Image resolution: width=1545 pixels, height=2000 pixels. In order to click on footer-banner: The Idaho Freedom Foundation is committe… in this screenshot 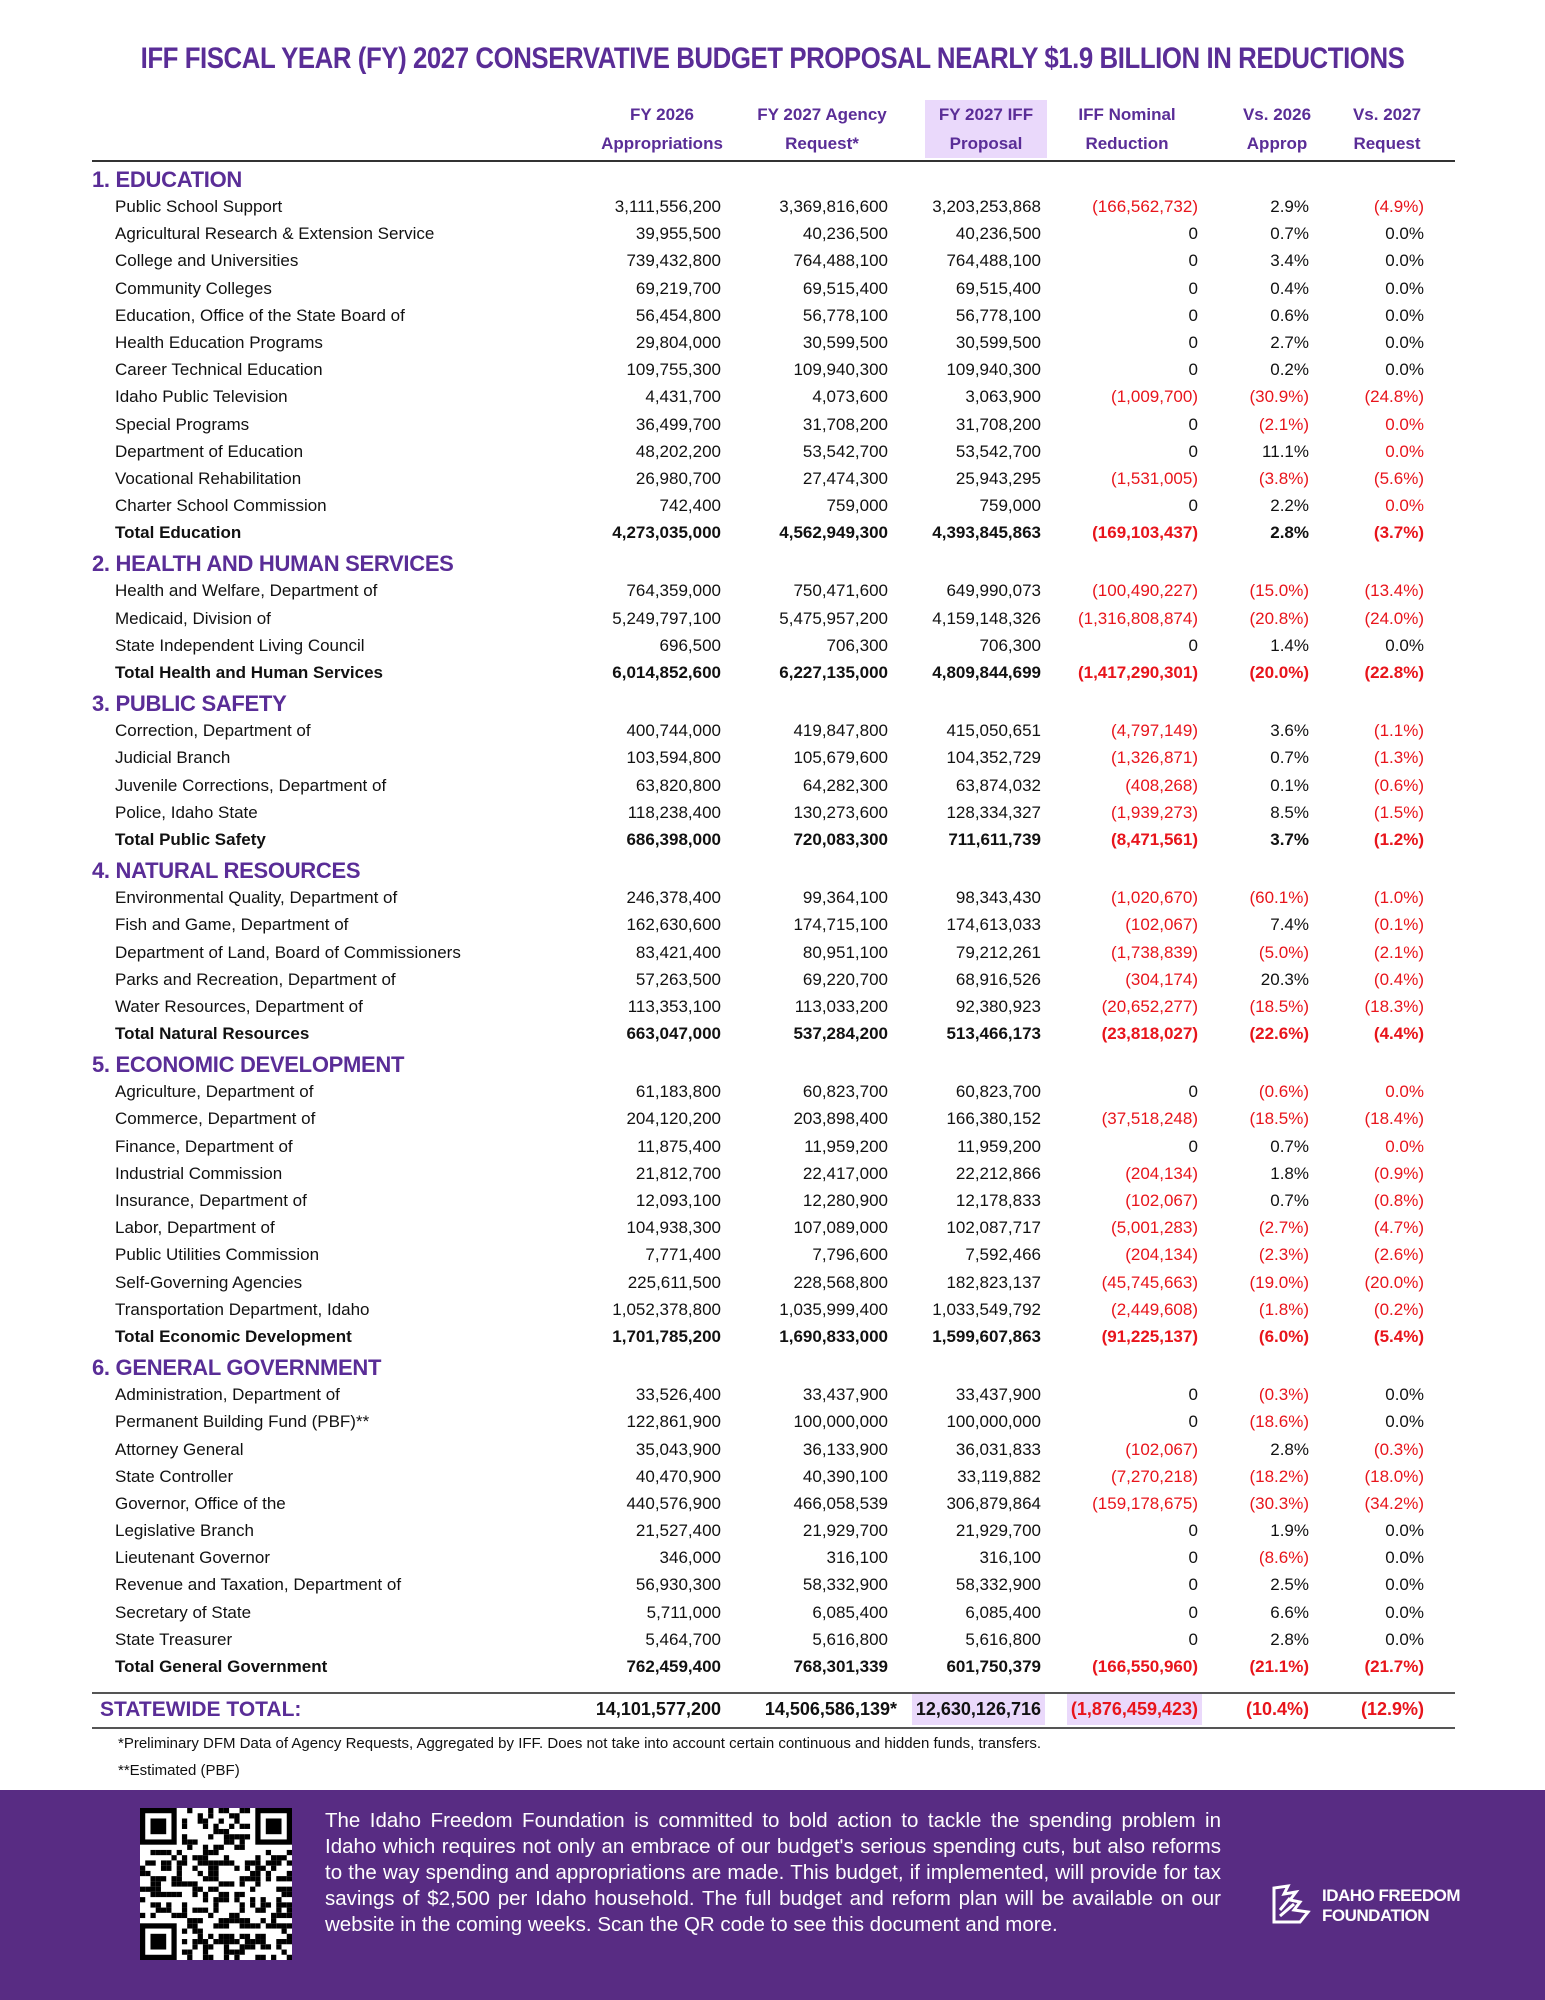, I will do `click(772, 1895)`.